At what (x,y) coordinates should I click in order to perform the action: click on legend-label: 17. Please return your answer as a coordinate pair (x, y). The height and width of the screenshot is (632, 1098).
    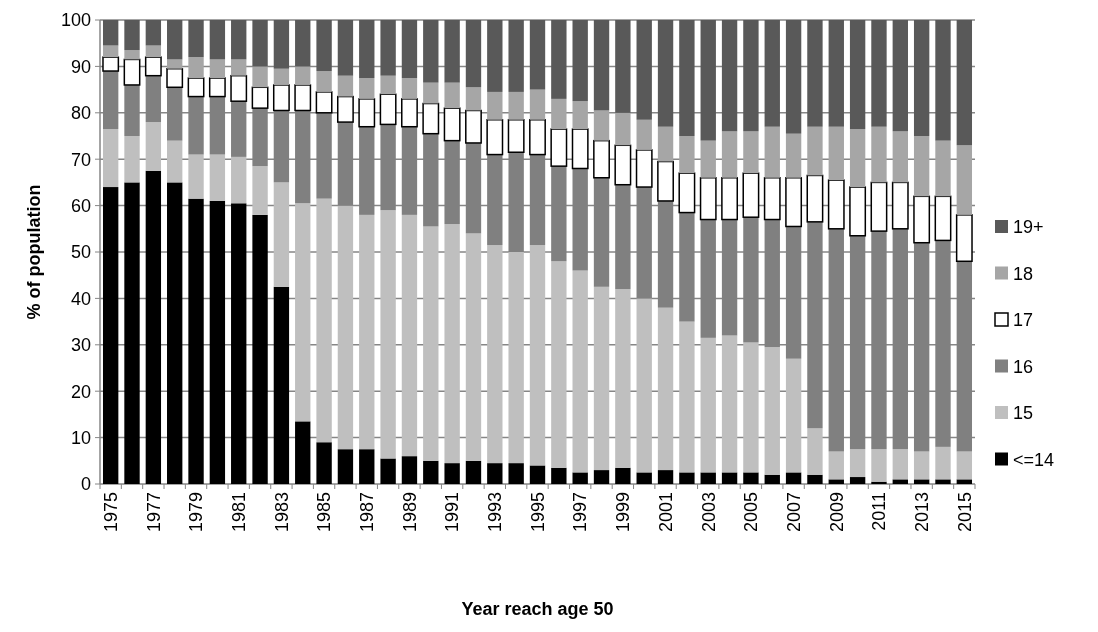
    Looking at the image, I should click on (1023, 320).